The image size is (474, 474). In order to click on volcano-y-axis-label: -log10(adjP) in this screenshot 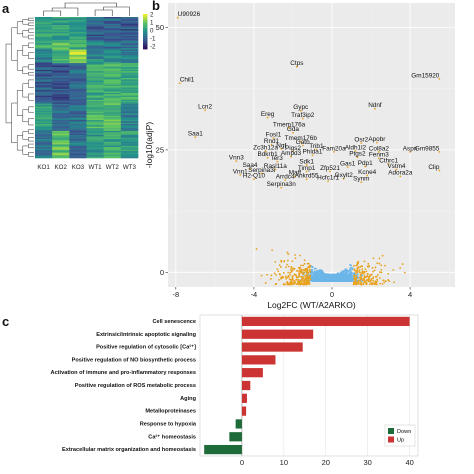, I will do `click(149, 145)`.